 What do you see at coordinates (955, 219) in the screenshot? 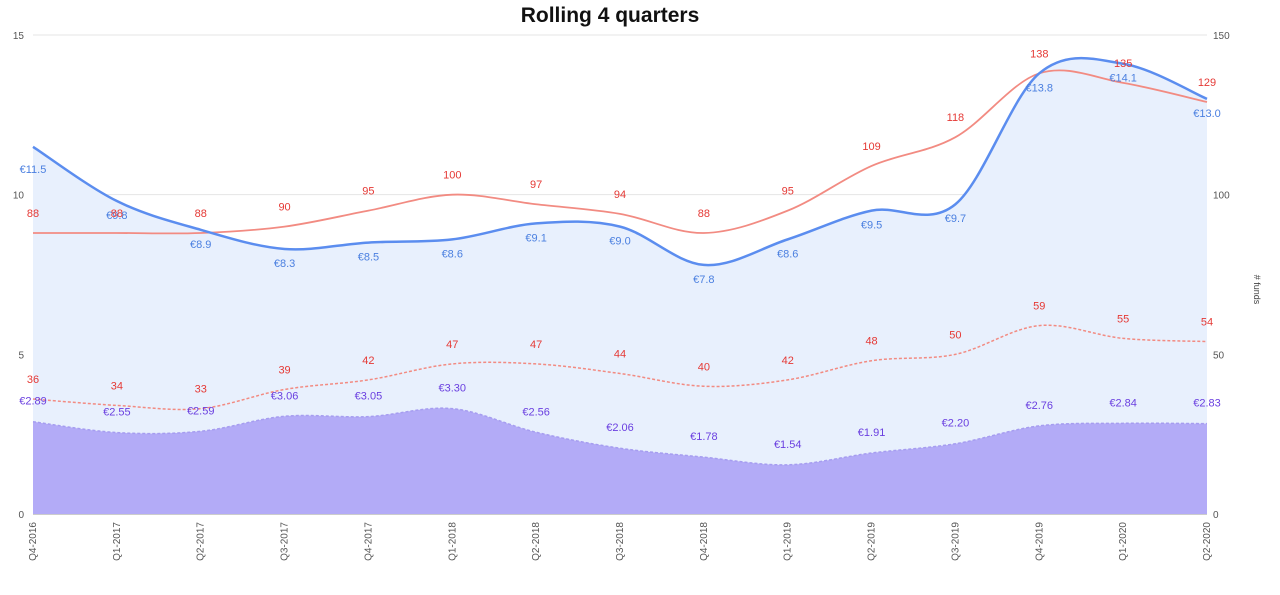
I see `data-label-blue: €9.7` at bounding box center [955, 219].